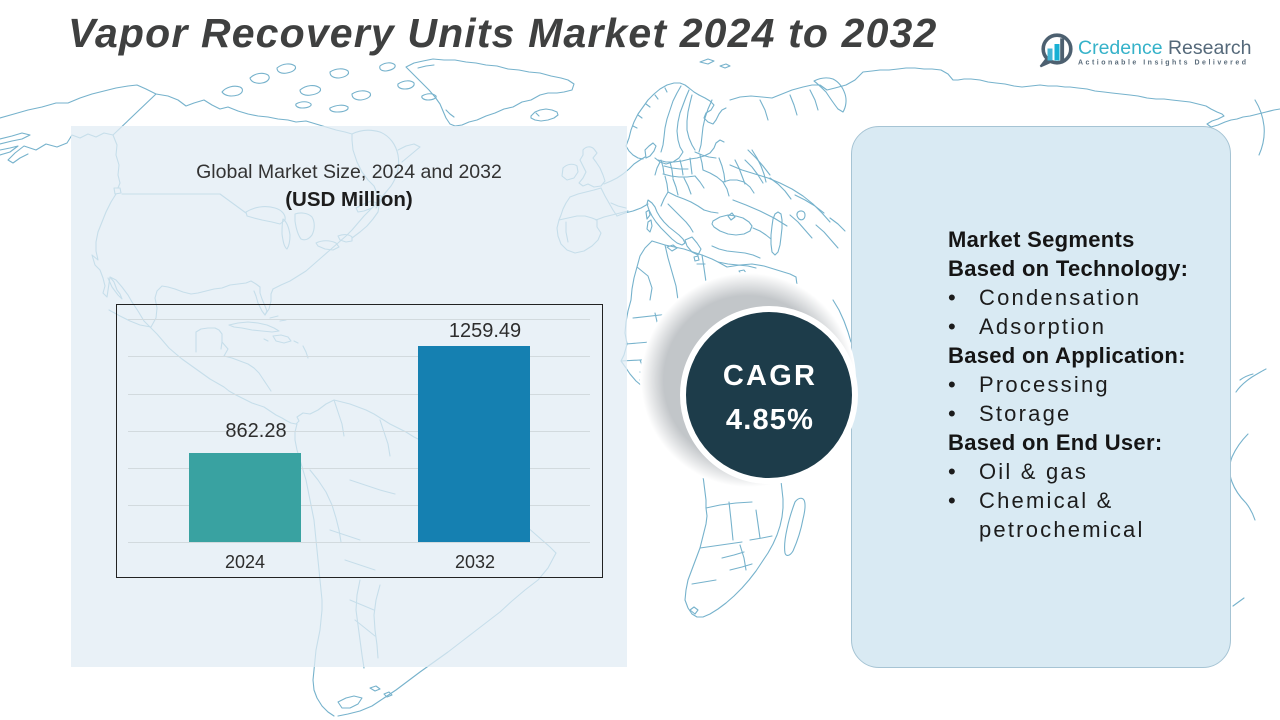 The width and height of the screenshot is (1280, 720). I want to click on svg-text: Actionable Insights Delivered, so click(1163, 63).